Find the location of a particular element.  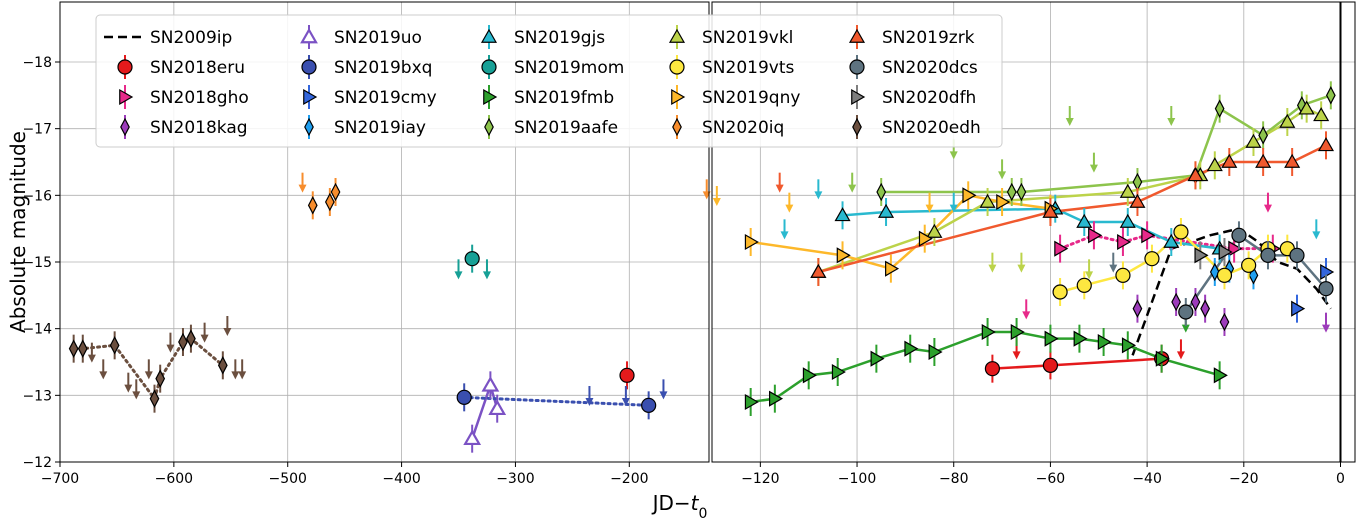

y-tick-label: −12 is located at coordinates (37, 463).